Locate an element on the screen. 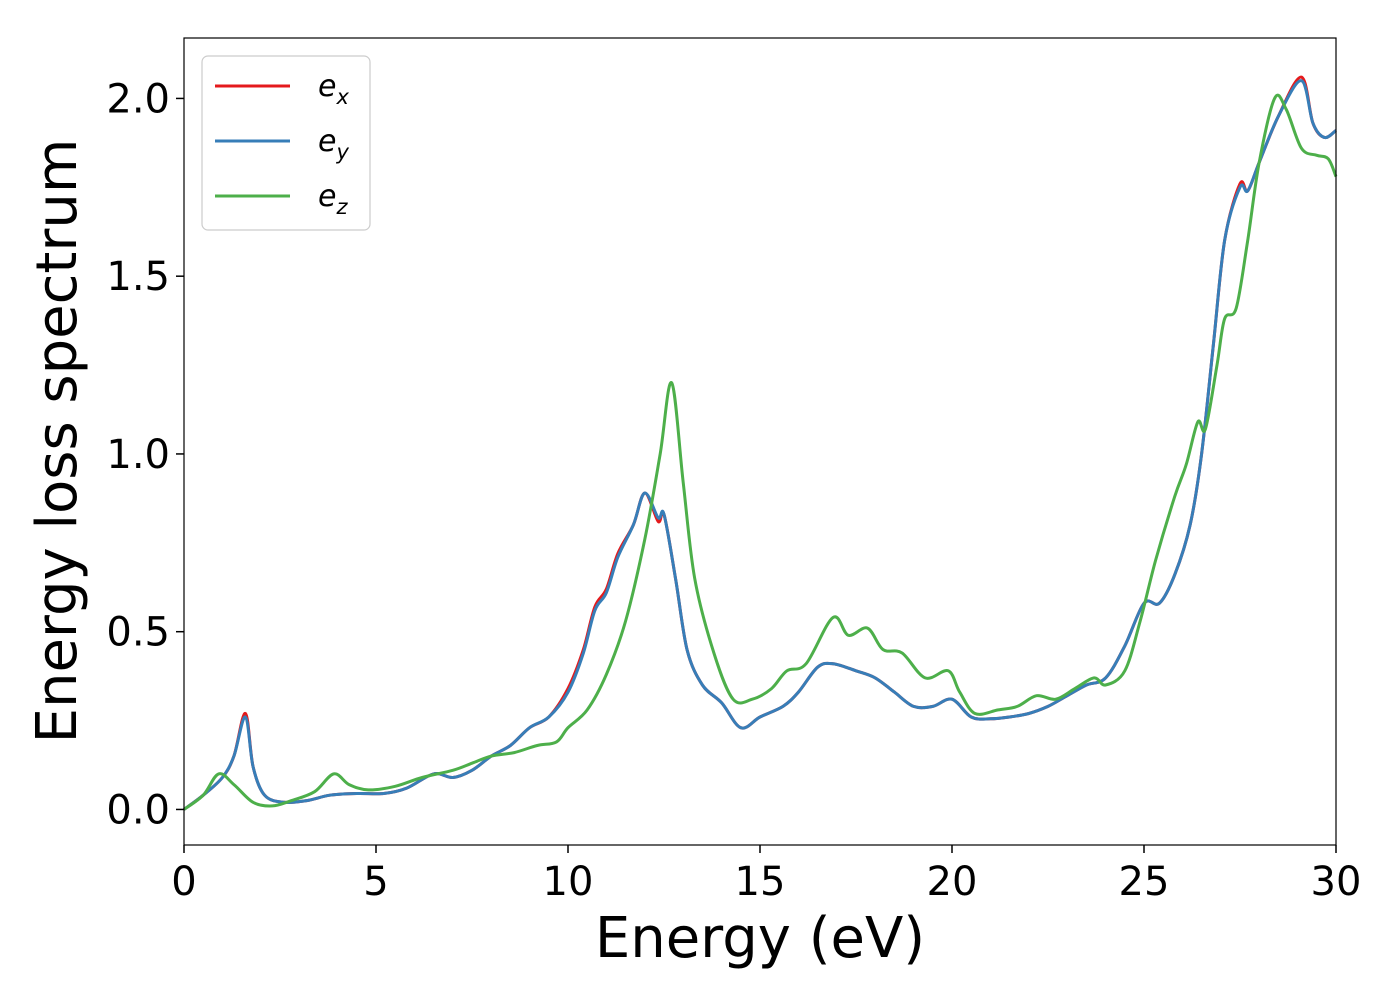 Image resolution: width=1400 pixels, height=1000 pixels. legend-label-ey: ey is located at coordinates (333, 144).